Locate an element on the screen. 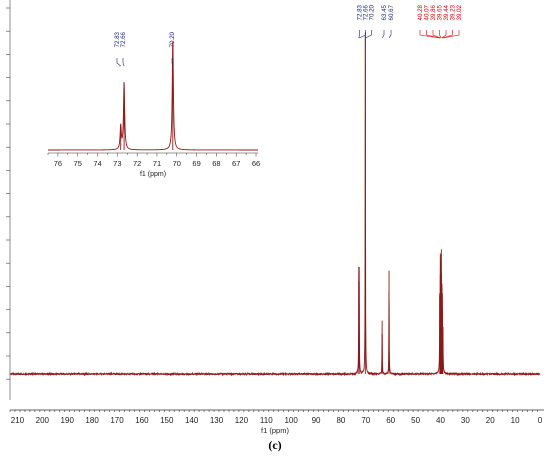  main-peak-label: 39.65 is located at coordinates (440, 12).